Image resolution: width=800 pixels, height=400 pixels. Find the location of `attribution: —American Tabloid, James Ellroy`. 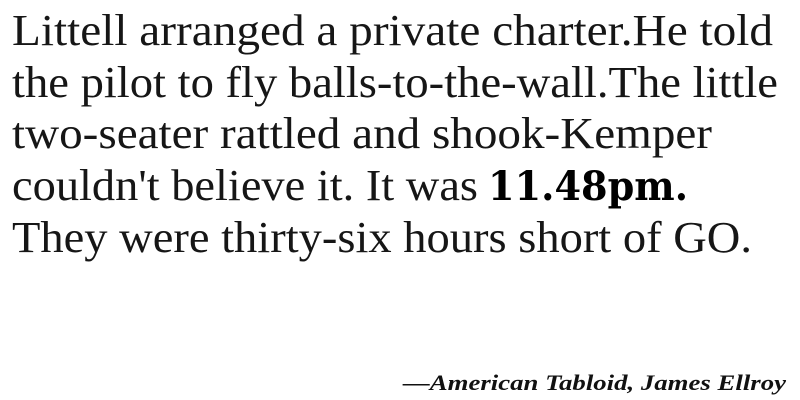

attribution: —American Tabloid, James Ellroy is located at coordinates (594, 382).